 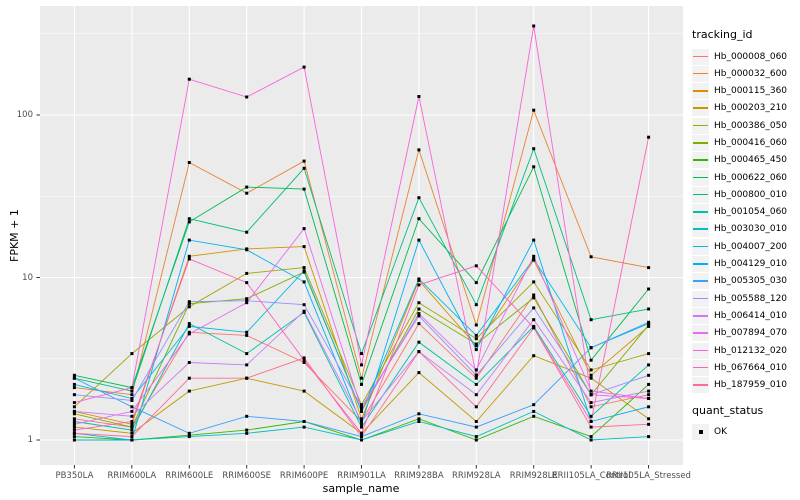 I want to click on legend-label: Hb_000800_010, so click(x=751, y=194).